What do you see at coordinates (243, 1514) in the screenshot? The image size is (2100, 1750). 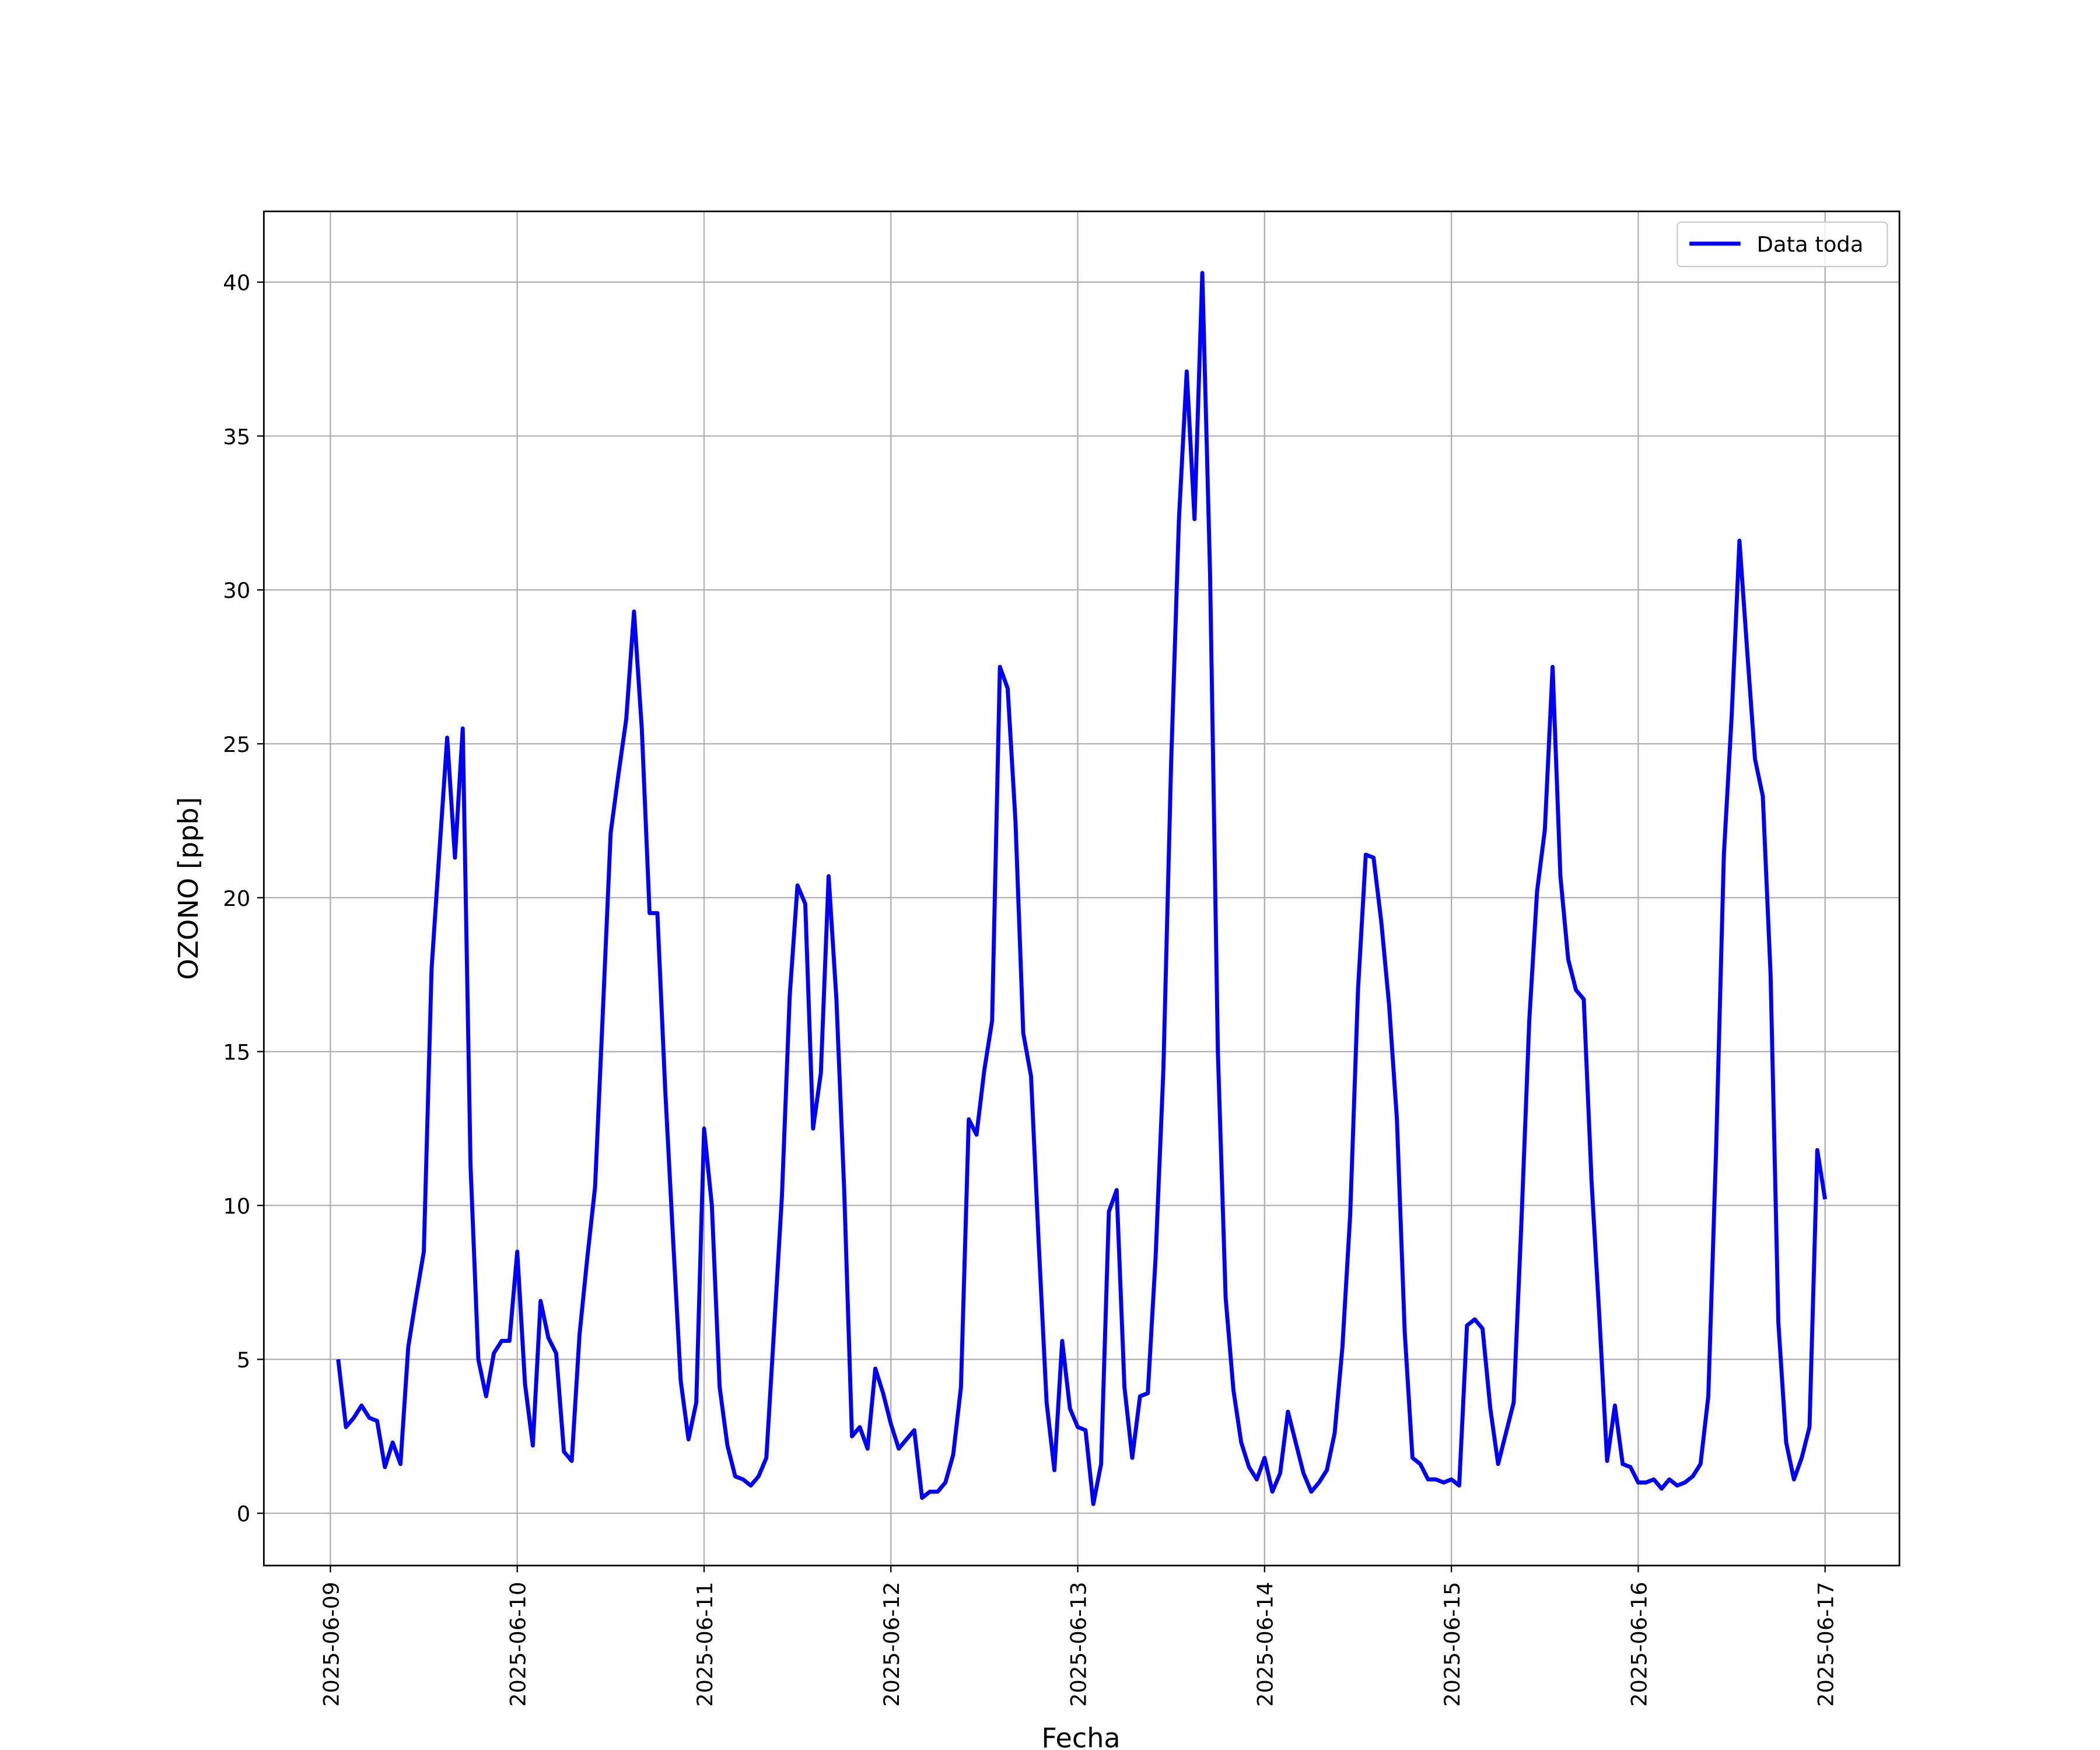 I see `y-tick-label: 0` at bounding box center [243, 1514].